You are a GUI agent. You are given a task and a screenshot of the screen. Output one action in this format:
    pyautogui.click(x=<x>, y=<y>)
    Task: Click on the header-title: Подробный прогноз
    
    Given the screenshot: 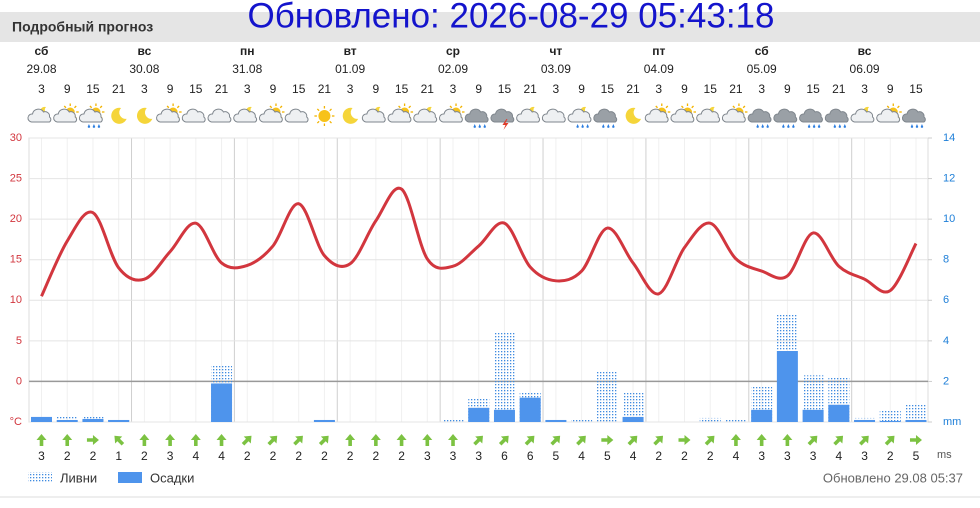 What is the action you would take?
    pyautogui.click(x=82, y=27)
    